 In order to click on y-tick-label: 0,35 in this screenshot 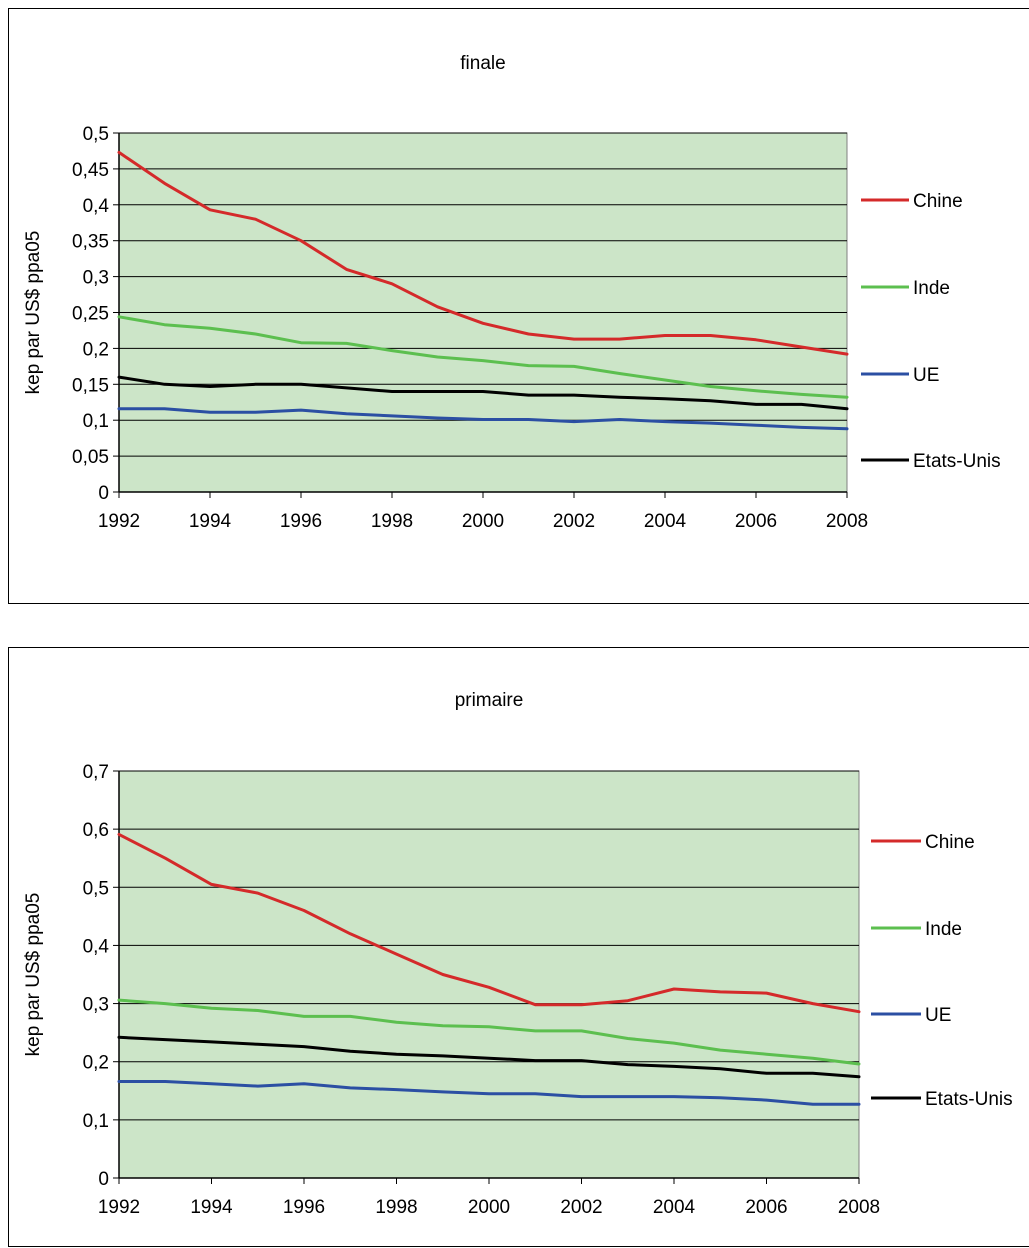, I will do `click(90, 242)`.